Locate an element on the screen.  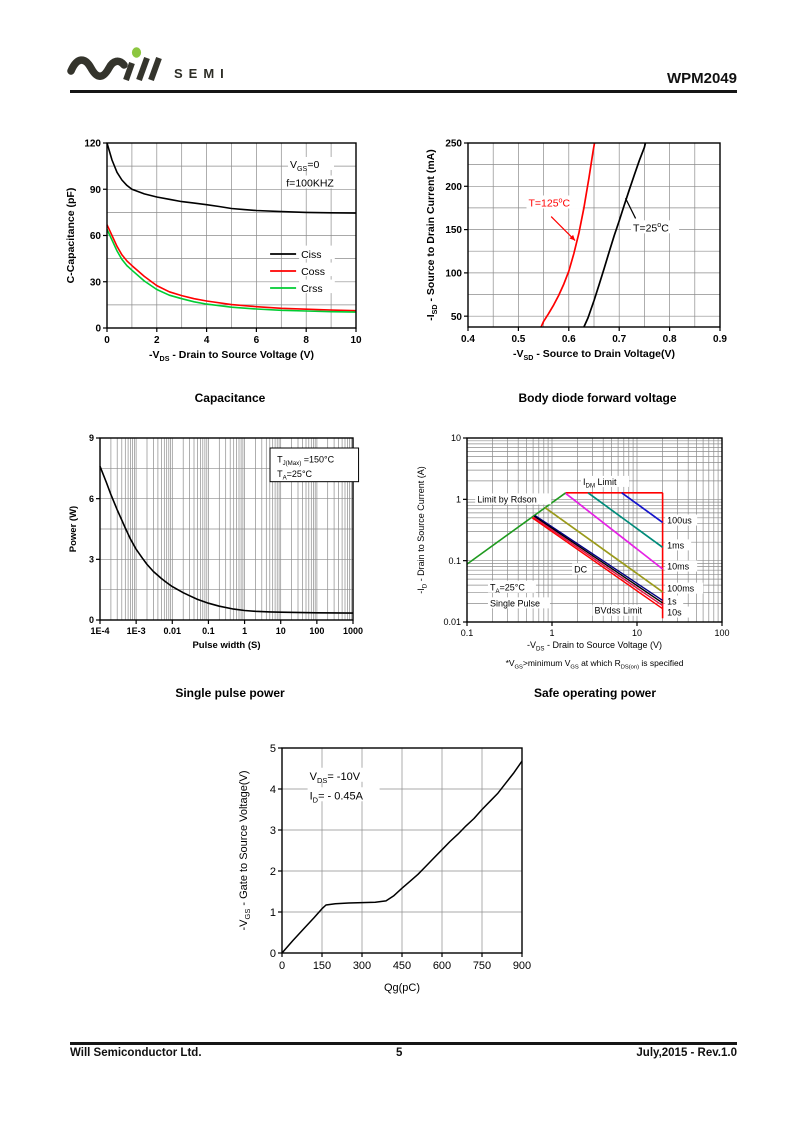
svg-text: 450 is located at coordinates (402, 966).